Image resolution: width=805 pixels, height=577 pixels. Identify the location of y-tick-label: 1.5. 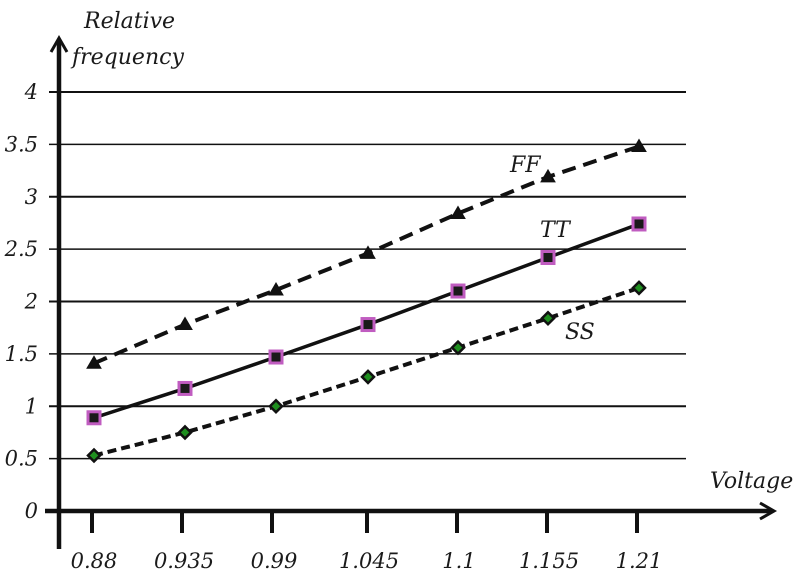
(21, 354).